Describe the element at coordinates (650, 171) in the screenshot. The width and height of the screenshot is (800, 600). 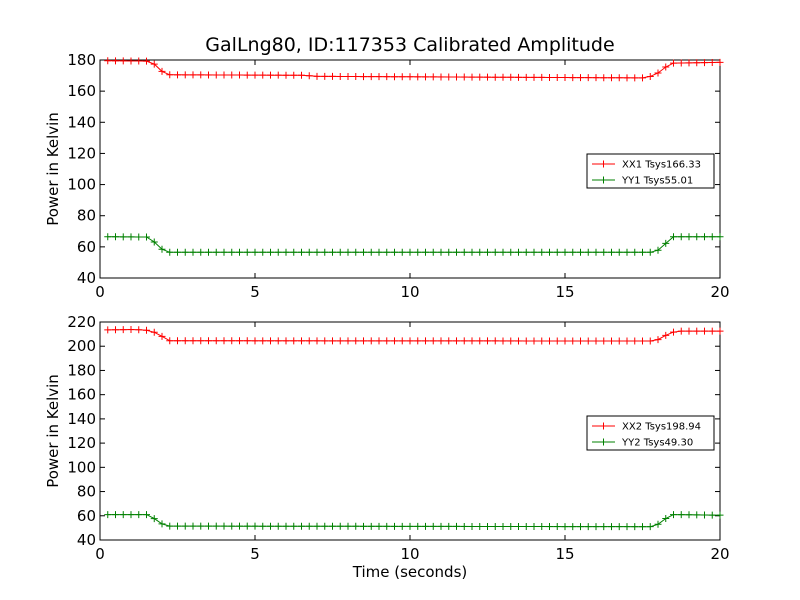
I see `legend: XX1 Tsys166.33 YY1 Tsys55.01` at that location.